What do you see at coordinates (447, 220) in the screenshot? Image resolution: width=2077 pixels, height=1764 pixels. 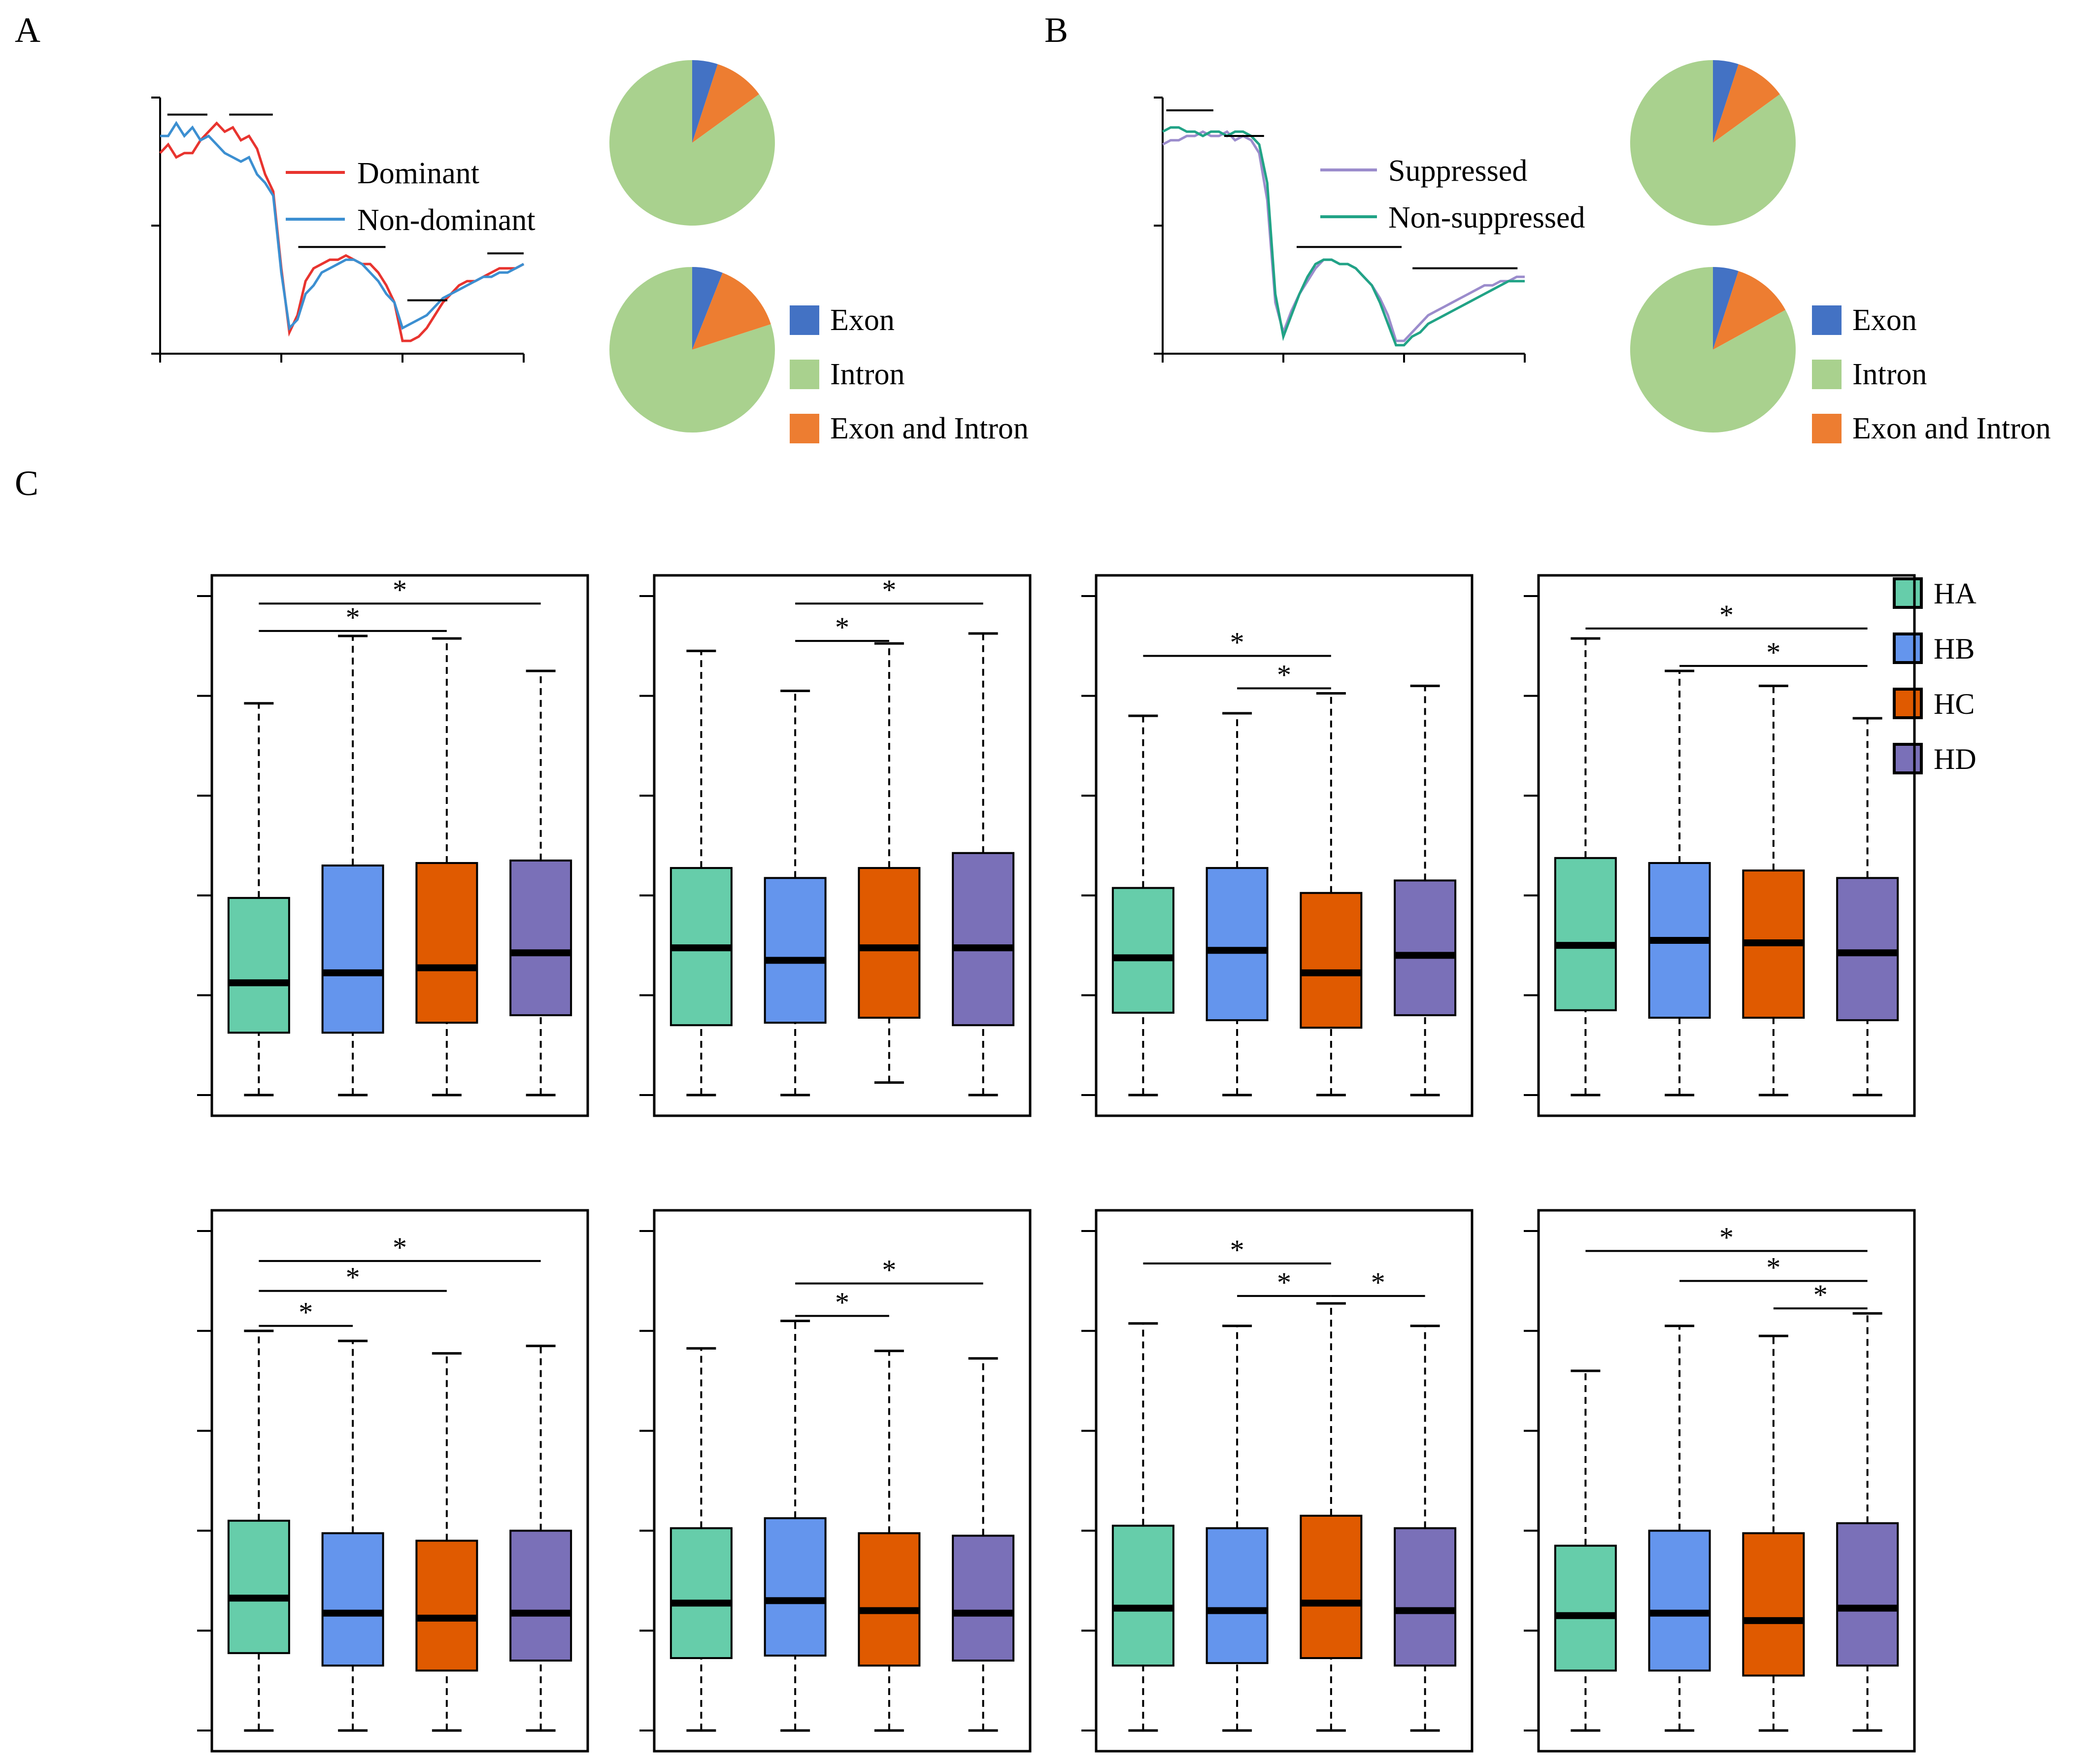 I see `legend-label-non-dominant: Non-dominant` at bounding box center [447, 220].